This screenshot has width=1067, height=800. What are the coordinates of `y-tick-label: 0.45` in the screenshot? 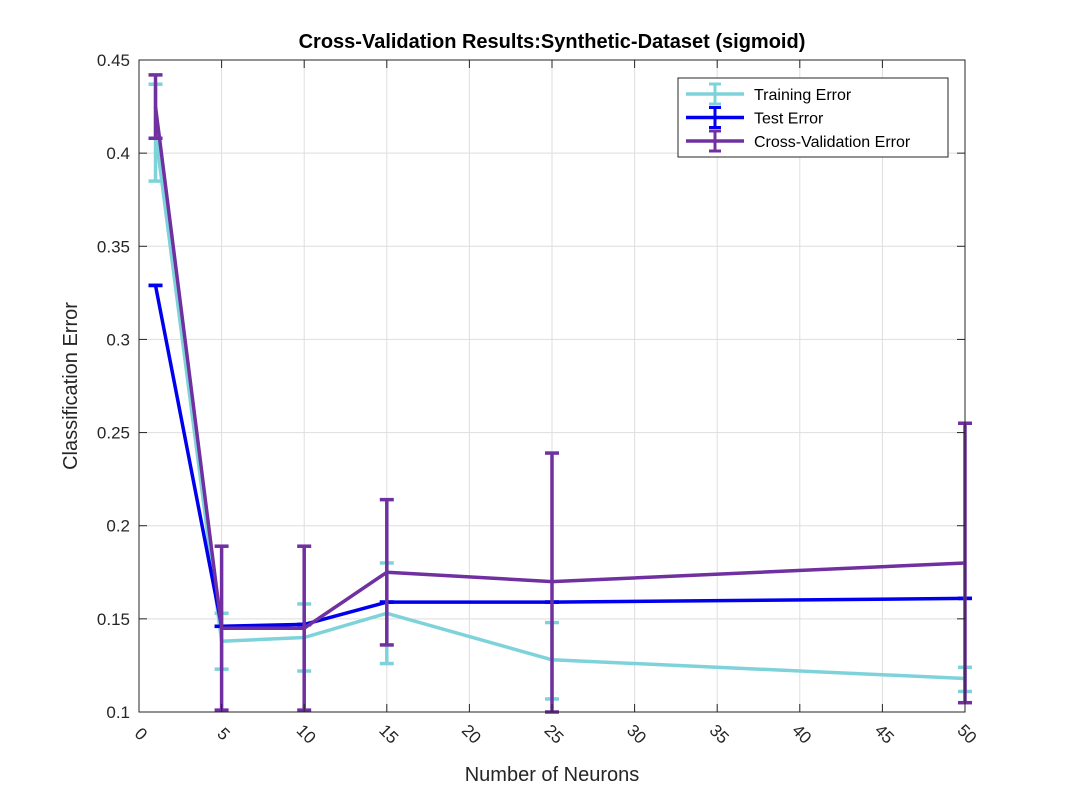 It's located at (113, 60).